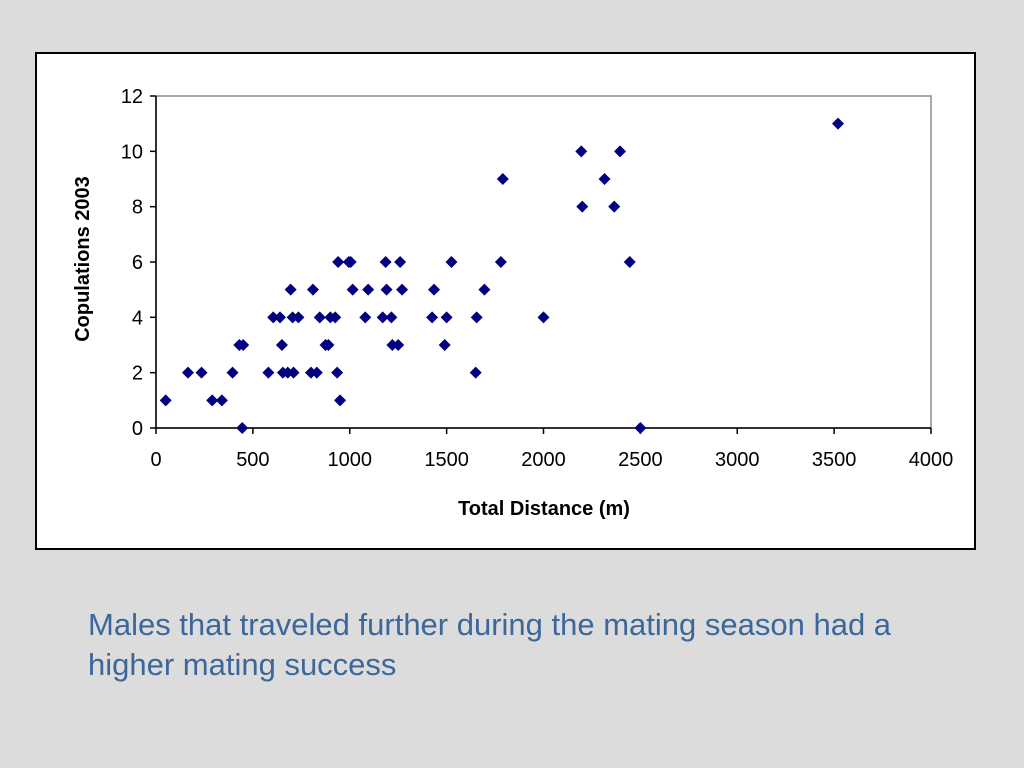 Image resolution: width=1024 pixels, height=768 pixels. I want to click on x-tick-label: 3000, so click(737, 460).